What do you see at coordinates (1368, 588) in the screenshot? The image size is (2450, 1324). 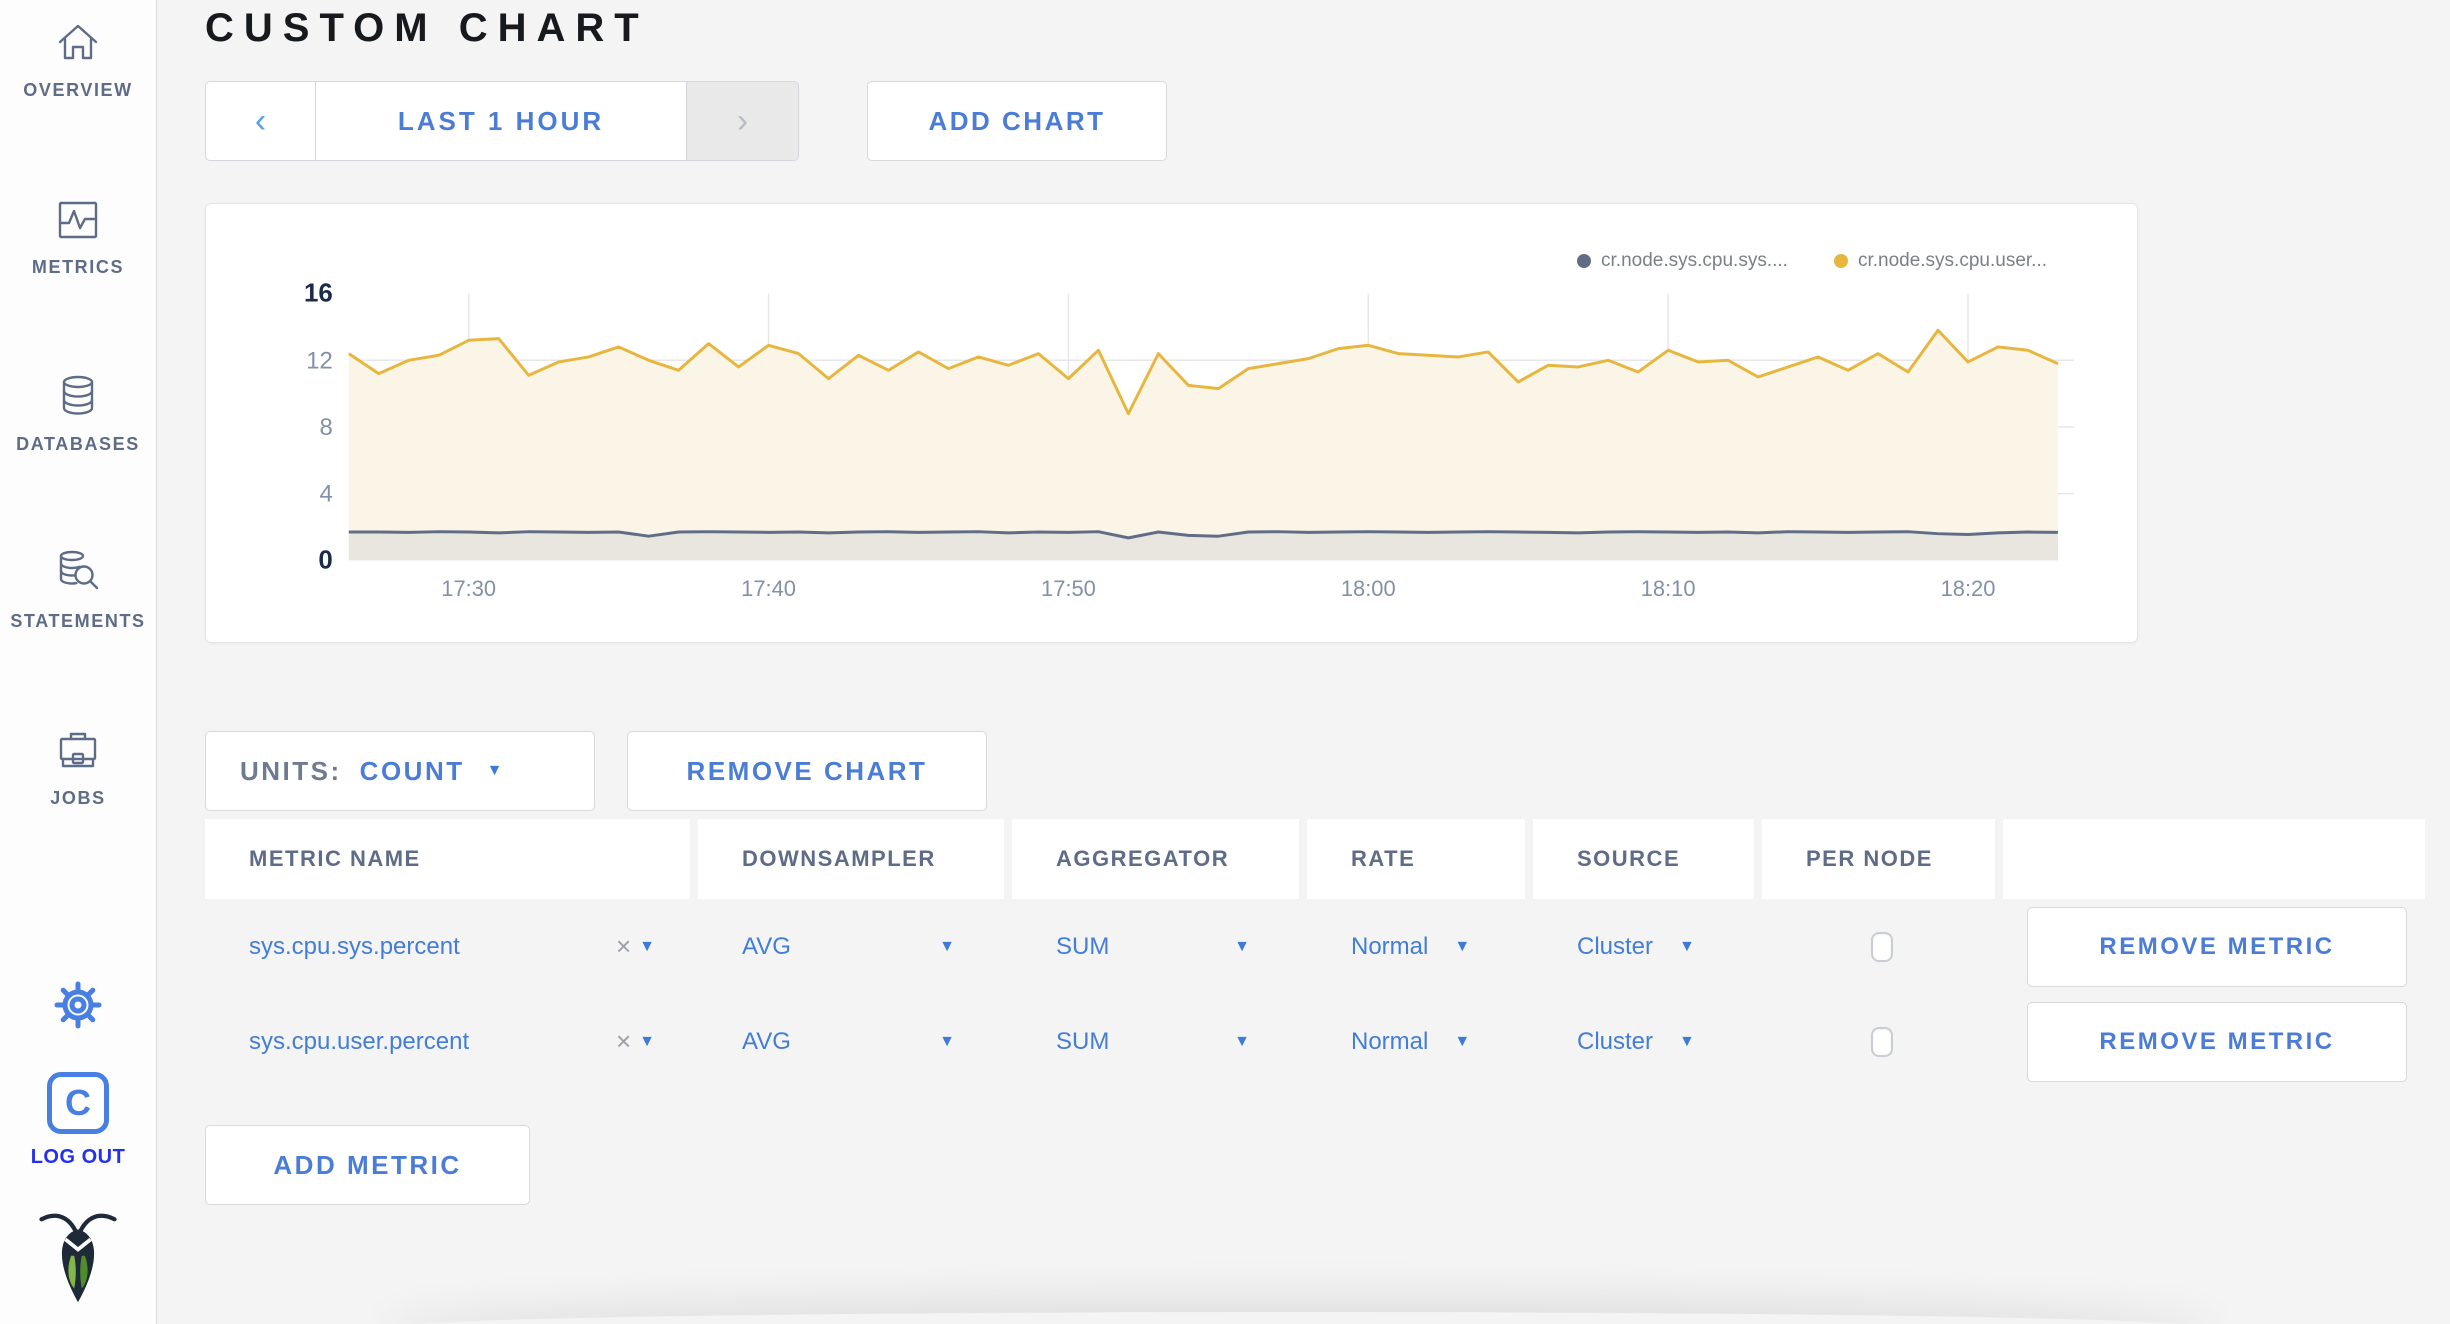 I see `svg-text: 18:00` at bounding box center [1368, 588].